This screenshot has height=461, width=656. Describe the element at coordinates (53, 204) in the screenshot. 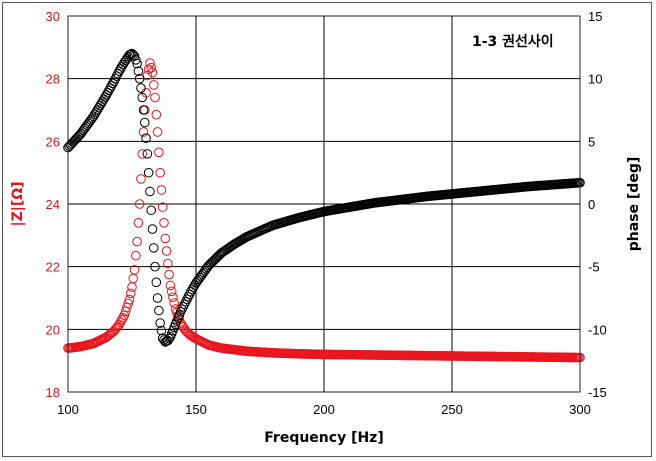

I see `y-left-tick-label: 24` at that location.